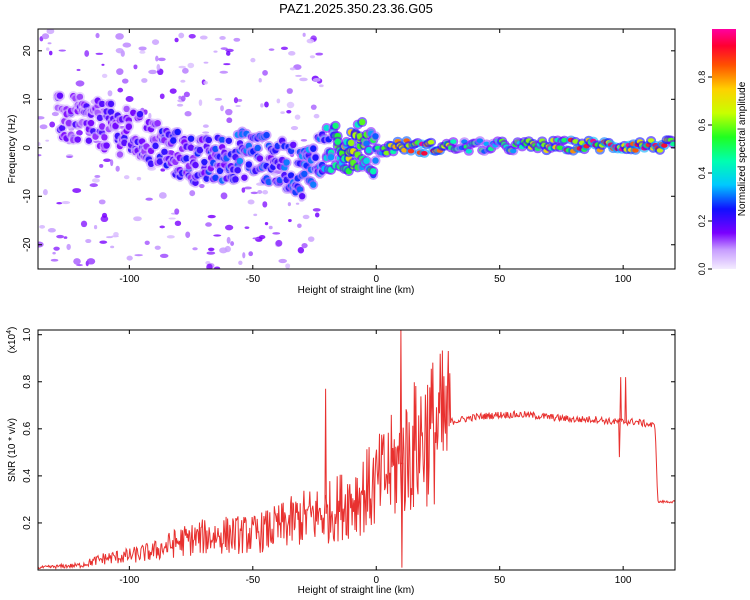  I want to click on snr-ylabel: SNR (10 * v/v), so click(12, 450).